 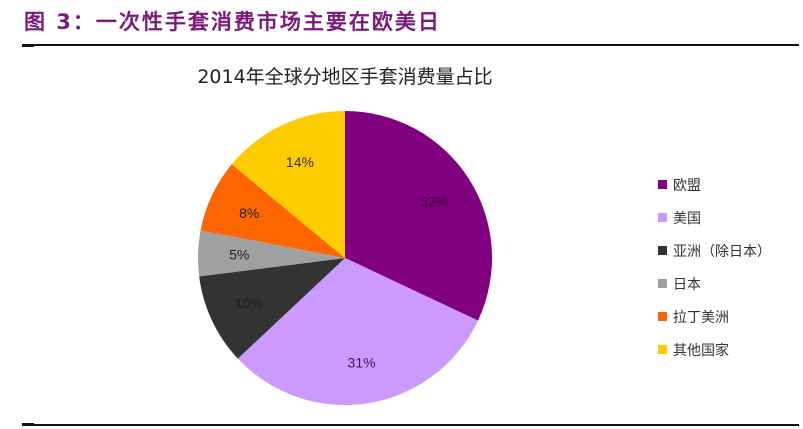 I want to click on legend-item-us: 美国, so click(x=714, y=217).